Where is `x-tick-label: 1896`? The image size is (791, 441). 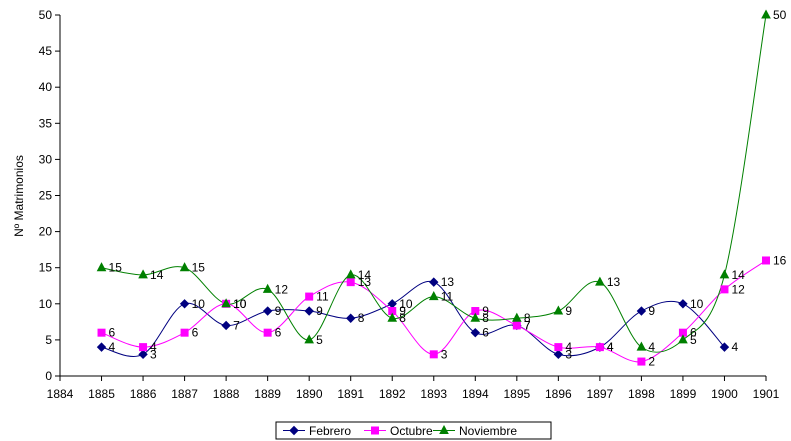 x-tick-label: 1896 is located at coordinates (558, 394).